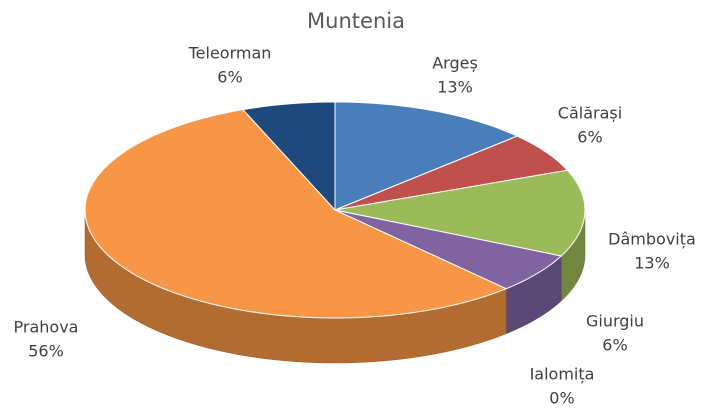  Describe the element at coordinates (561, 398) in the screenshot. I see `data-label-value: 0%` at that location.